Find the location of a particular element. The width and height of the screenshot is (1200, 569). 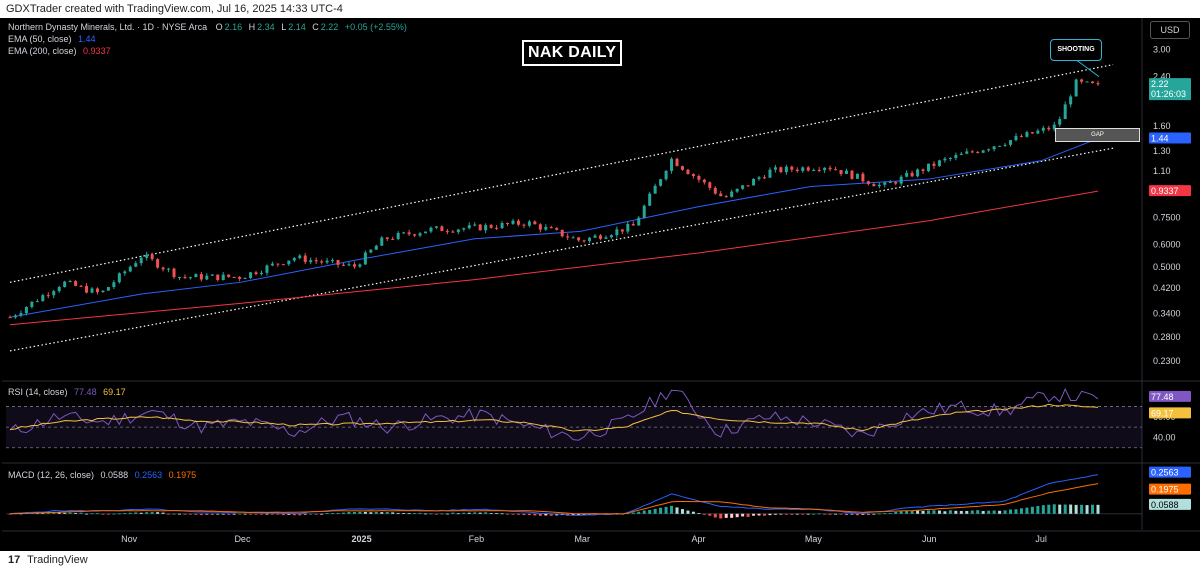

callout-pointer is located at coordinates (1087, 68).